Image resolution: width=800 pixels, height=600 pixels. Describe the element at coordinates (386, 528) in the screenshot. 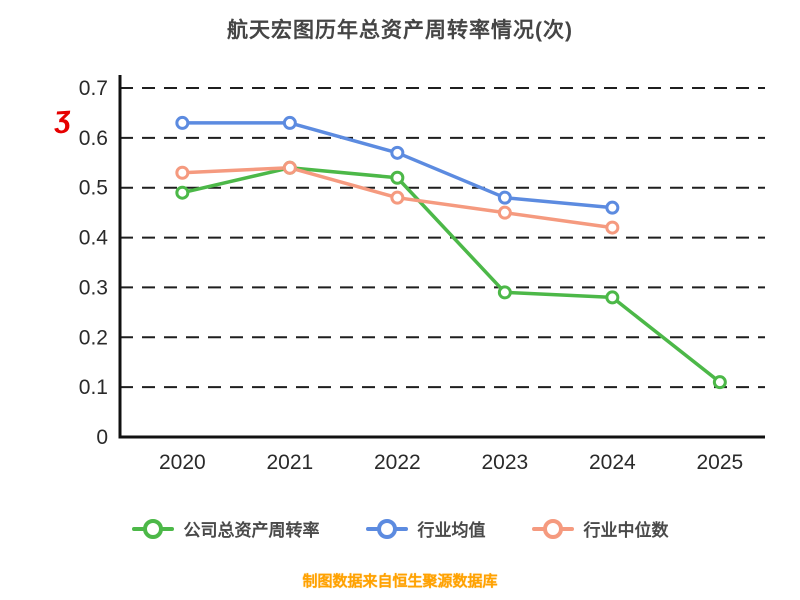

I see `industry-avg-series-marker-icon` at that location.